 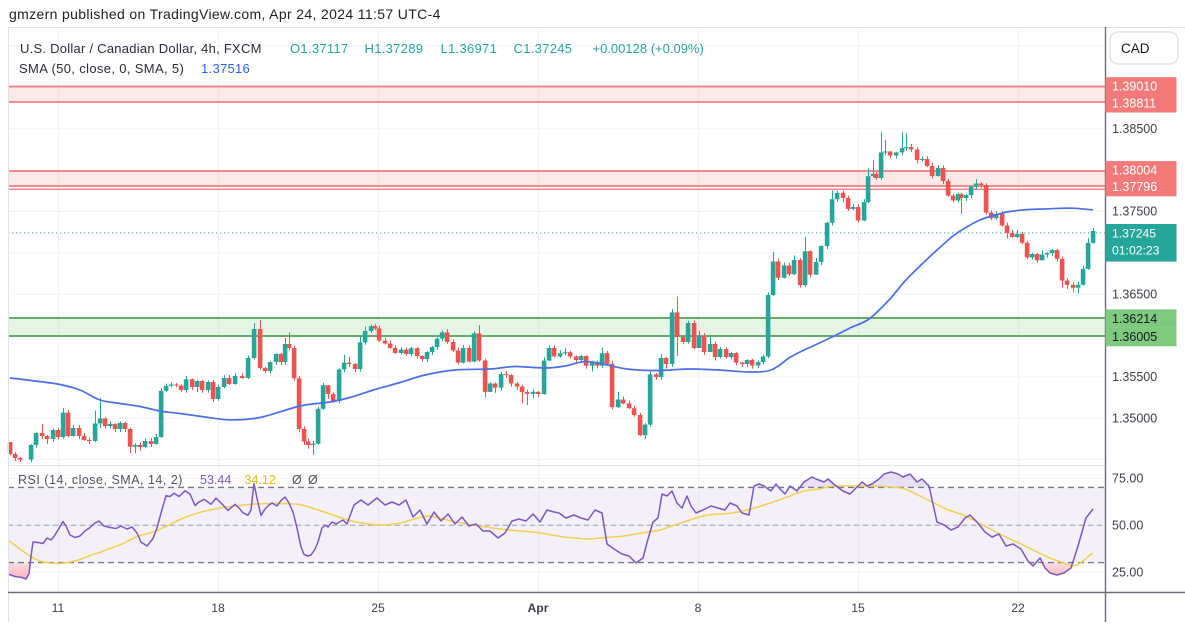 What do you see at coordinates (1134, 129) in the screenshot?
I see `svg-text: 1.38500` at bounding box center [1134, 129].